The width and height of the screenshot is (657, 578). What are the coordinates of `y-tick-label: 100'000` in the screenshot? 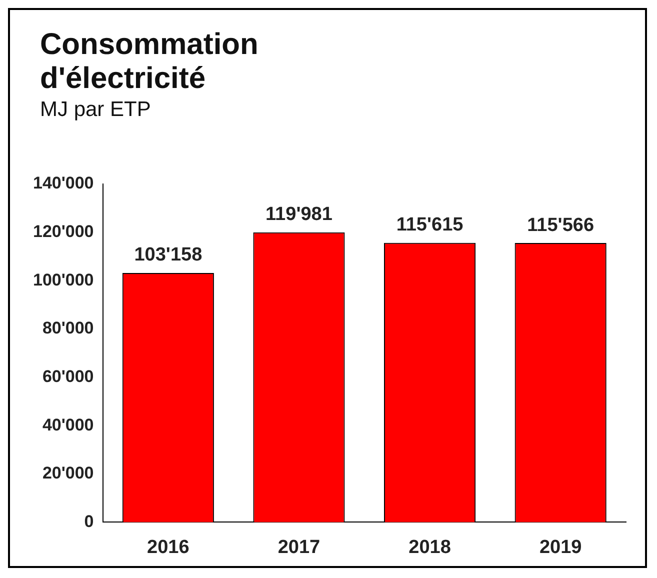 It's located at (63, 280).